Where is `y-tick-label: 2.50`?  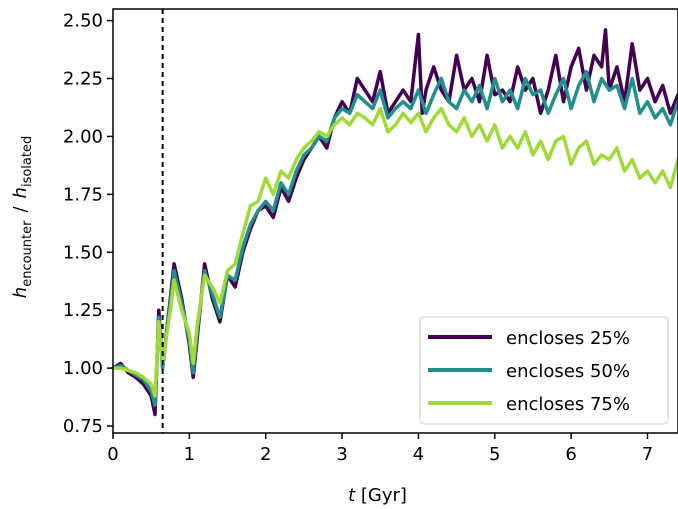 y-tick-label: 2.50 is located at coordinates (83, 21).